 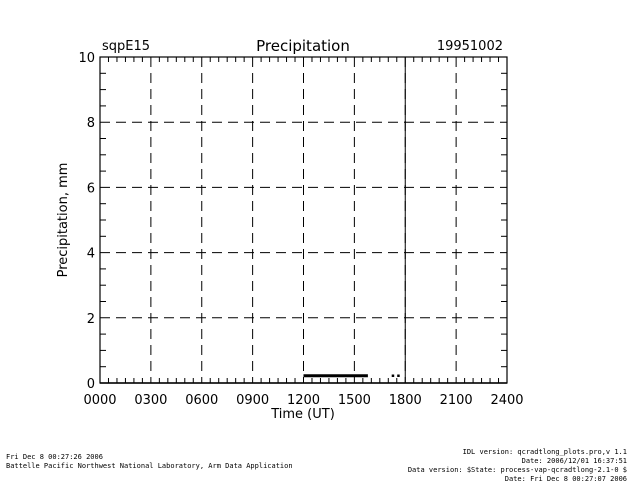 What do you see at coordinates (126, 46) in the screenshot?
I see `site-label: sqpE15` at bounding box center [126, 46].